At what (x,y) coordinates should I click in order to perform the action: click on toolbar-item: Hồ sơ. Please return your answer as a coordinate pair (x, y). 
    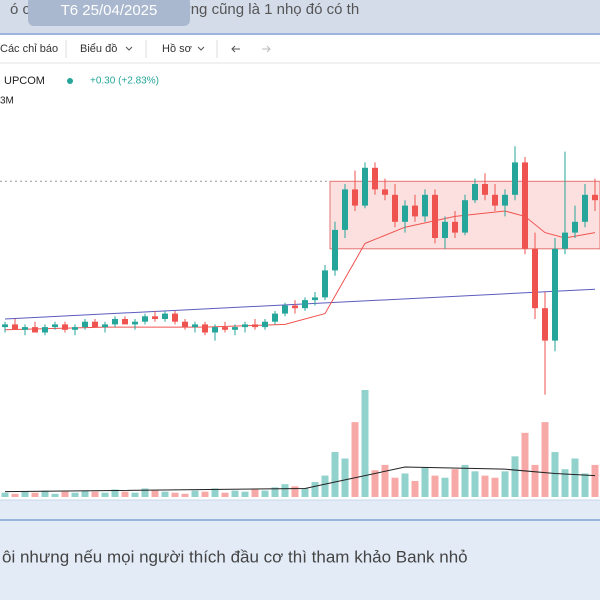
    Looking at the image, I should click on (177, 49).